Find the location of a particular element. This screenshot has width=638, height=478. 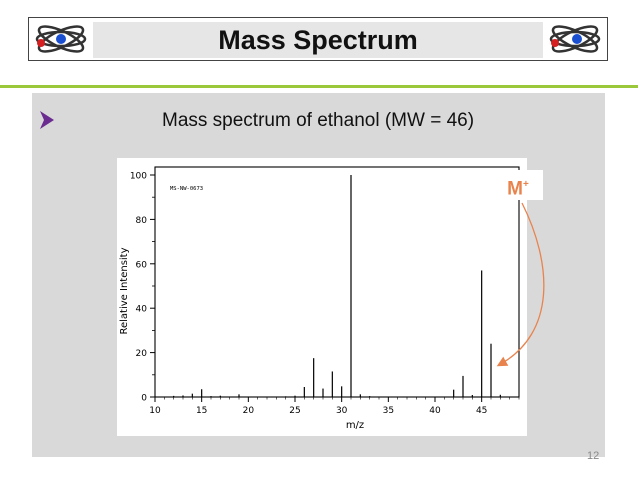

slide-title: Mass Spectrum is located at coordinates (318, 40).